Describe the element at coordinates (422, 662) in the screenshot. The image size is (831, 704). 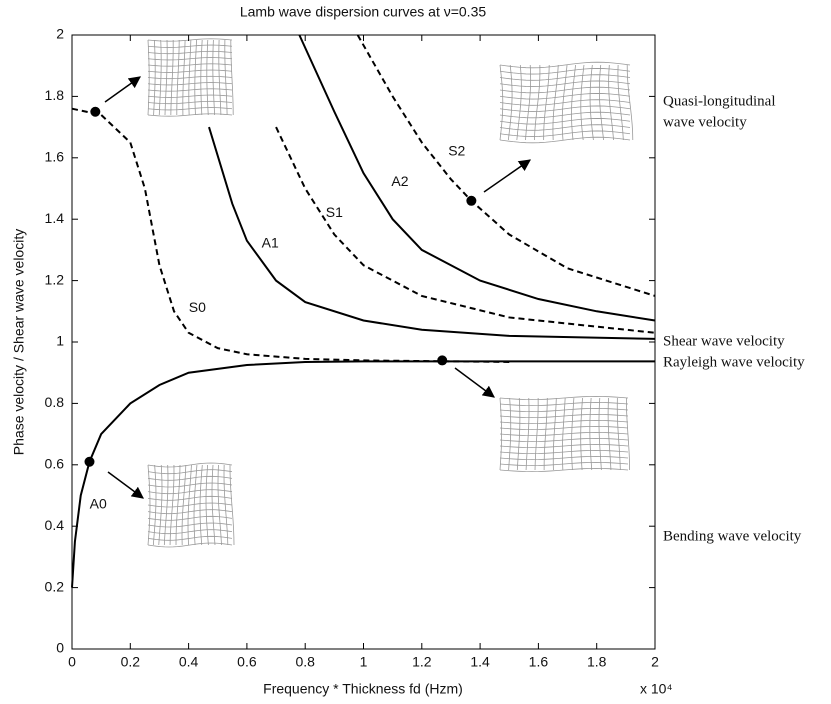
I see `x-tick-label: 1.2` at that location.